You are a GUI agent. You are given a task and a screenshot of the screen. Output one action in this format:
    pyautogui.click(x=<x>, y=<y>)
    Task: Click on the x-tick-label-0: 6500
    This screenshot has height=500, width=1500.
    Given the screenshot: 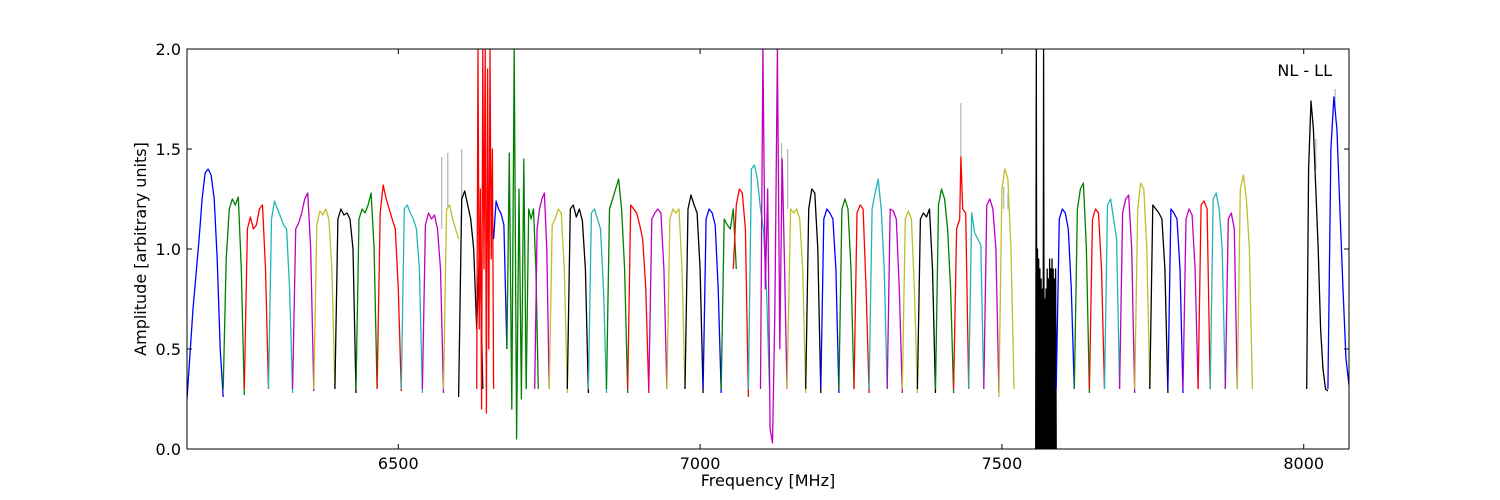 What is the action you would take?
    pyautogui.click(x=398, y=463)
    